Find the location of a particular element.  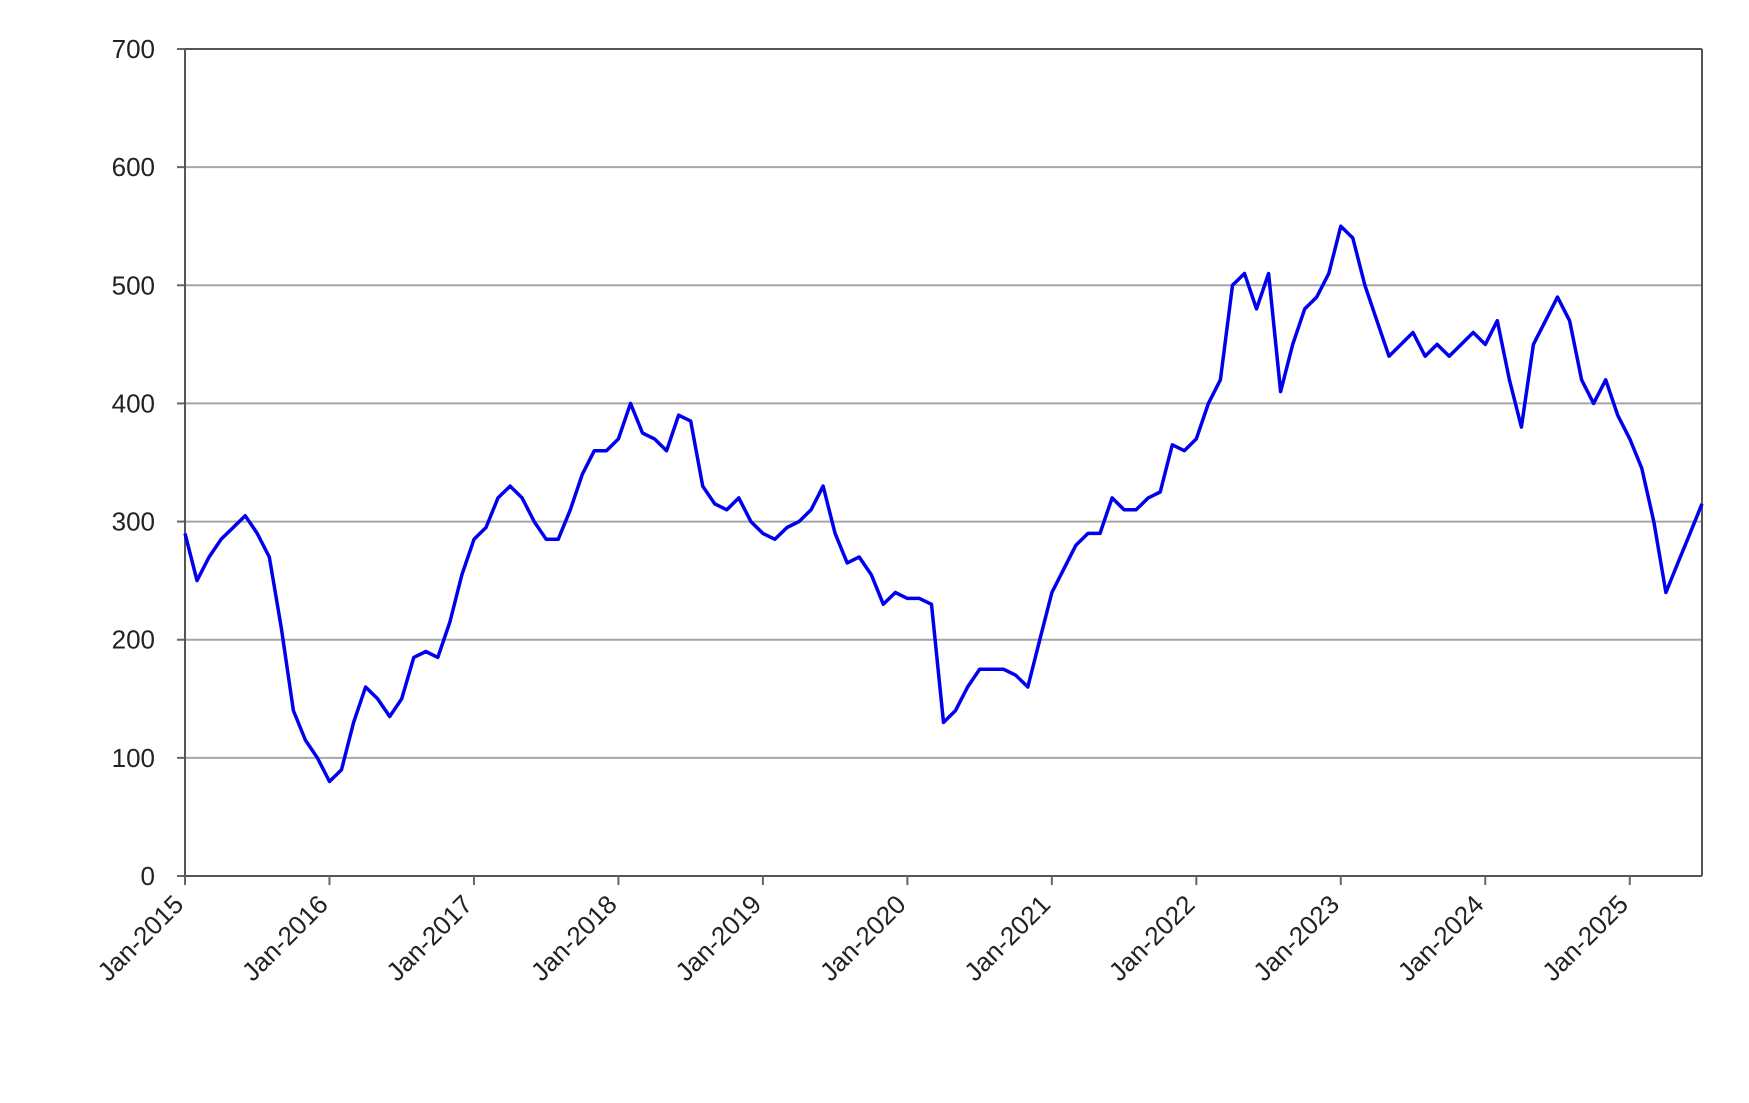

y-tick-label: 0 is located at coordinates (148, 876).